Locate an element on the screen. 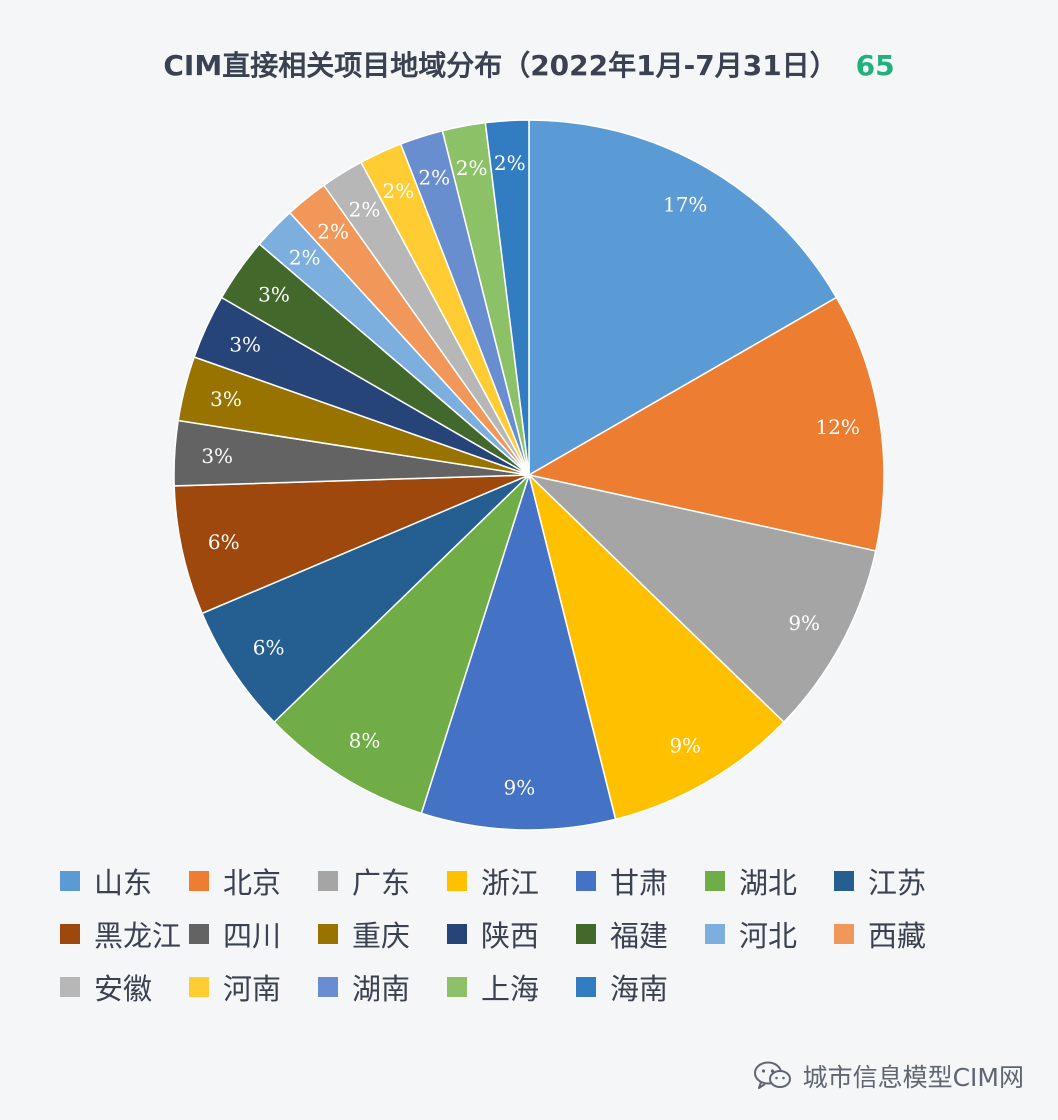  legend-label: 西藏 is located at coordinates (897, 935).